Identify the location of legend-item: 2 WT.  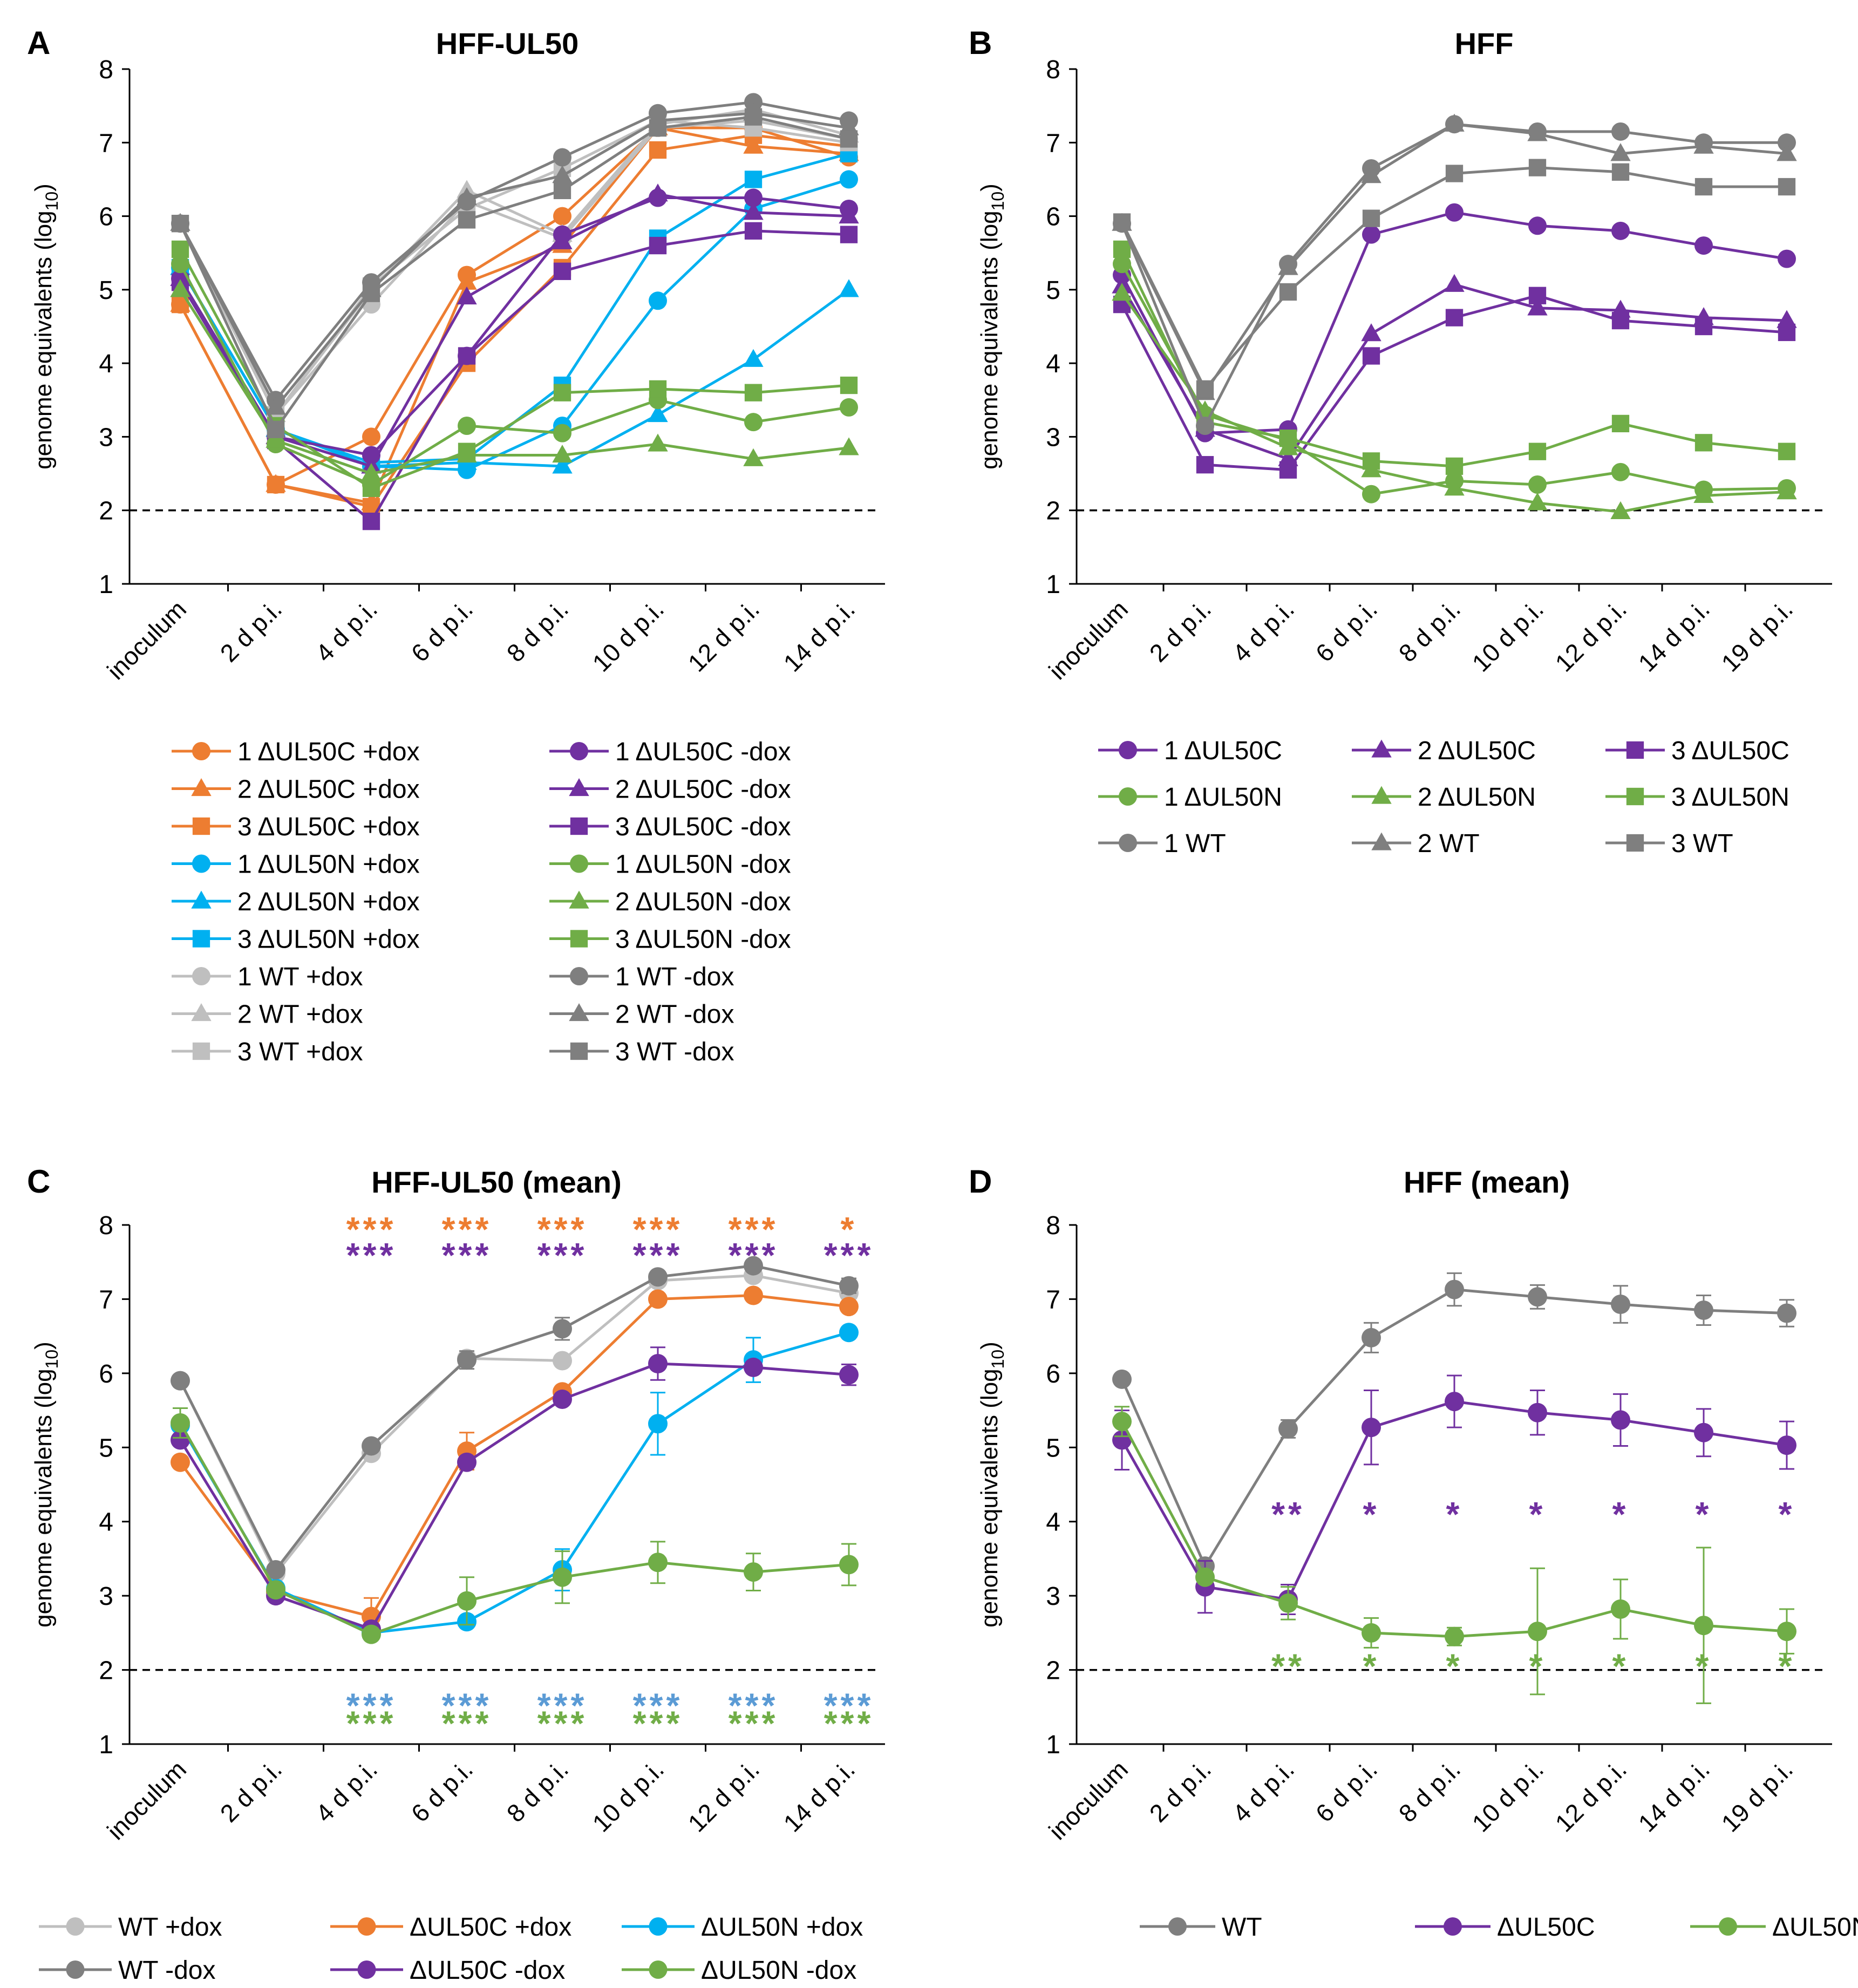
(1416, 844).